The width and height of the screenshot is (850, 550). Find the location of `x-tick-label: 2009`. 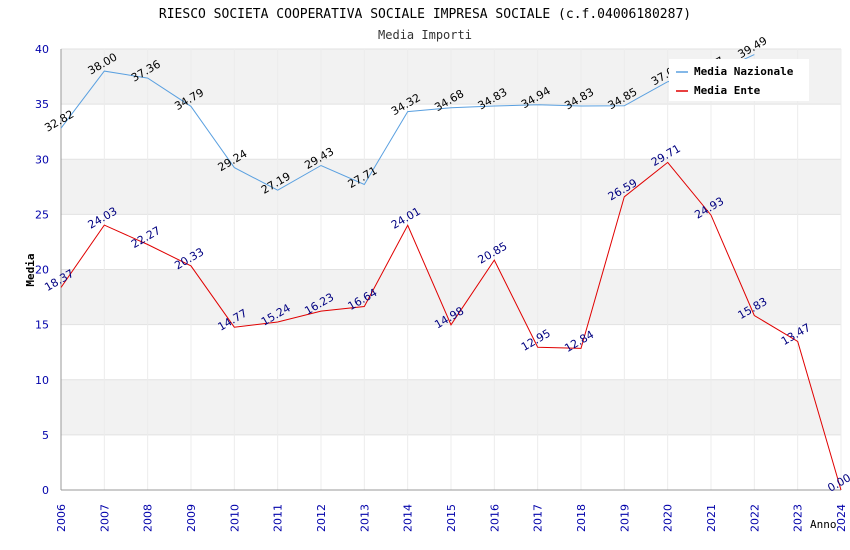

x-tick-label: 2009 is located at coordinates (191, 518).